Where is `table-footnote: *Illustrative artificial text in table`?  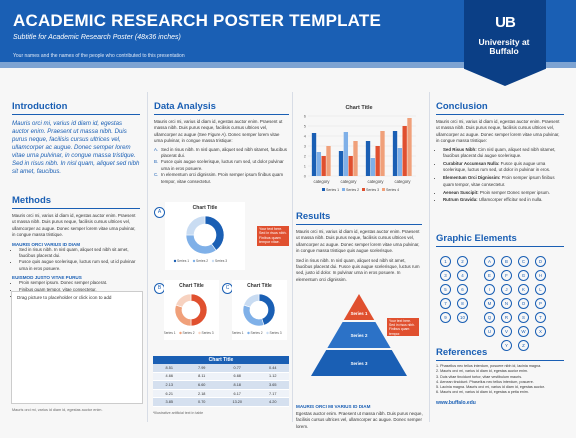
table-footnote: *Illustrative artificial text in table is located at coordinates (178, 412).